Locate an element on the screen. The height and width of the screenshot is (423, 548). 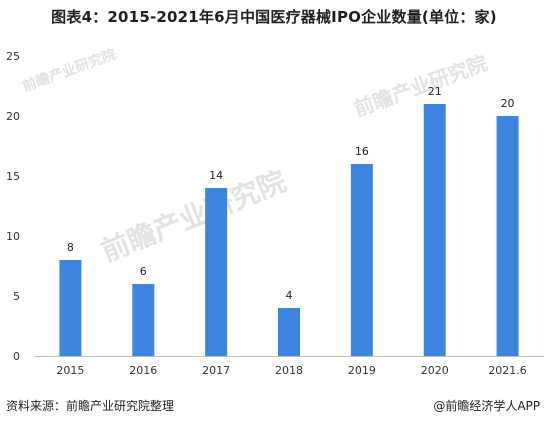
y-tick-label: 15 is located at coordinates (13, 176).